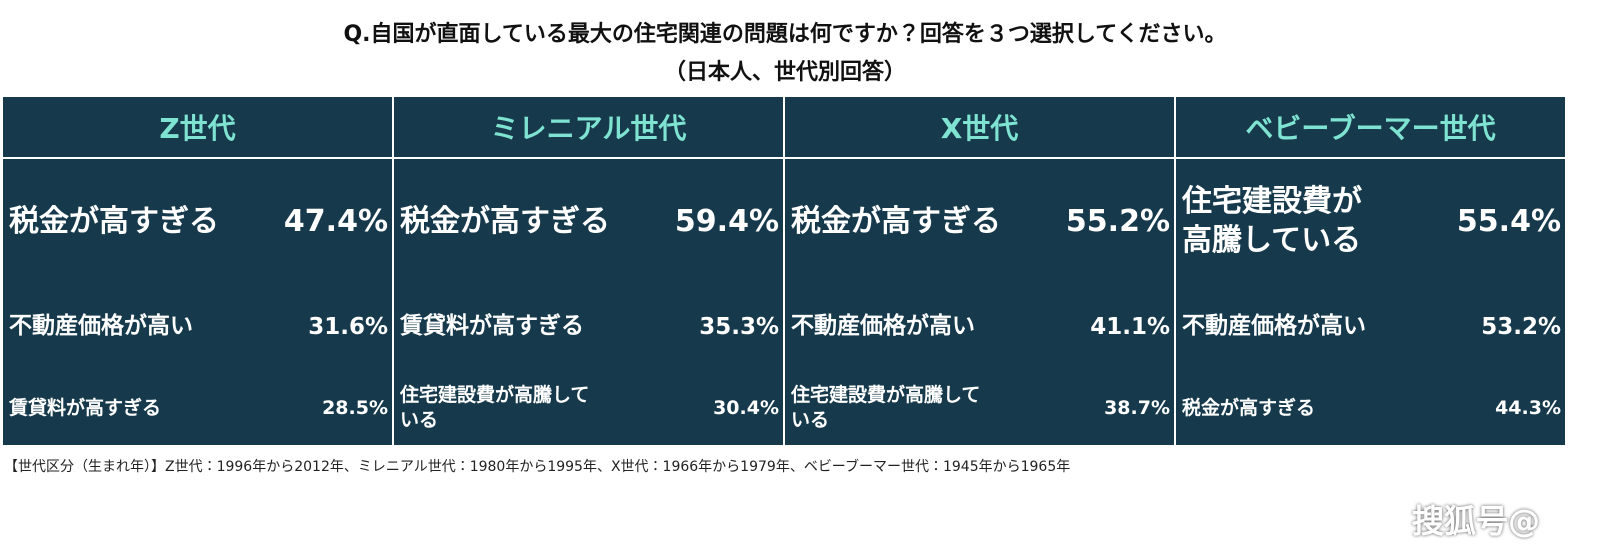  Describe the element at coordinates (1508, 221) in the screenshot. I see `item-value: 55.4%` at that location.